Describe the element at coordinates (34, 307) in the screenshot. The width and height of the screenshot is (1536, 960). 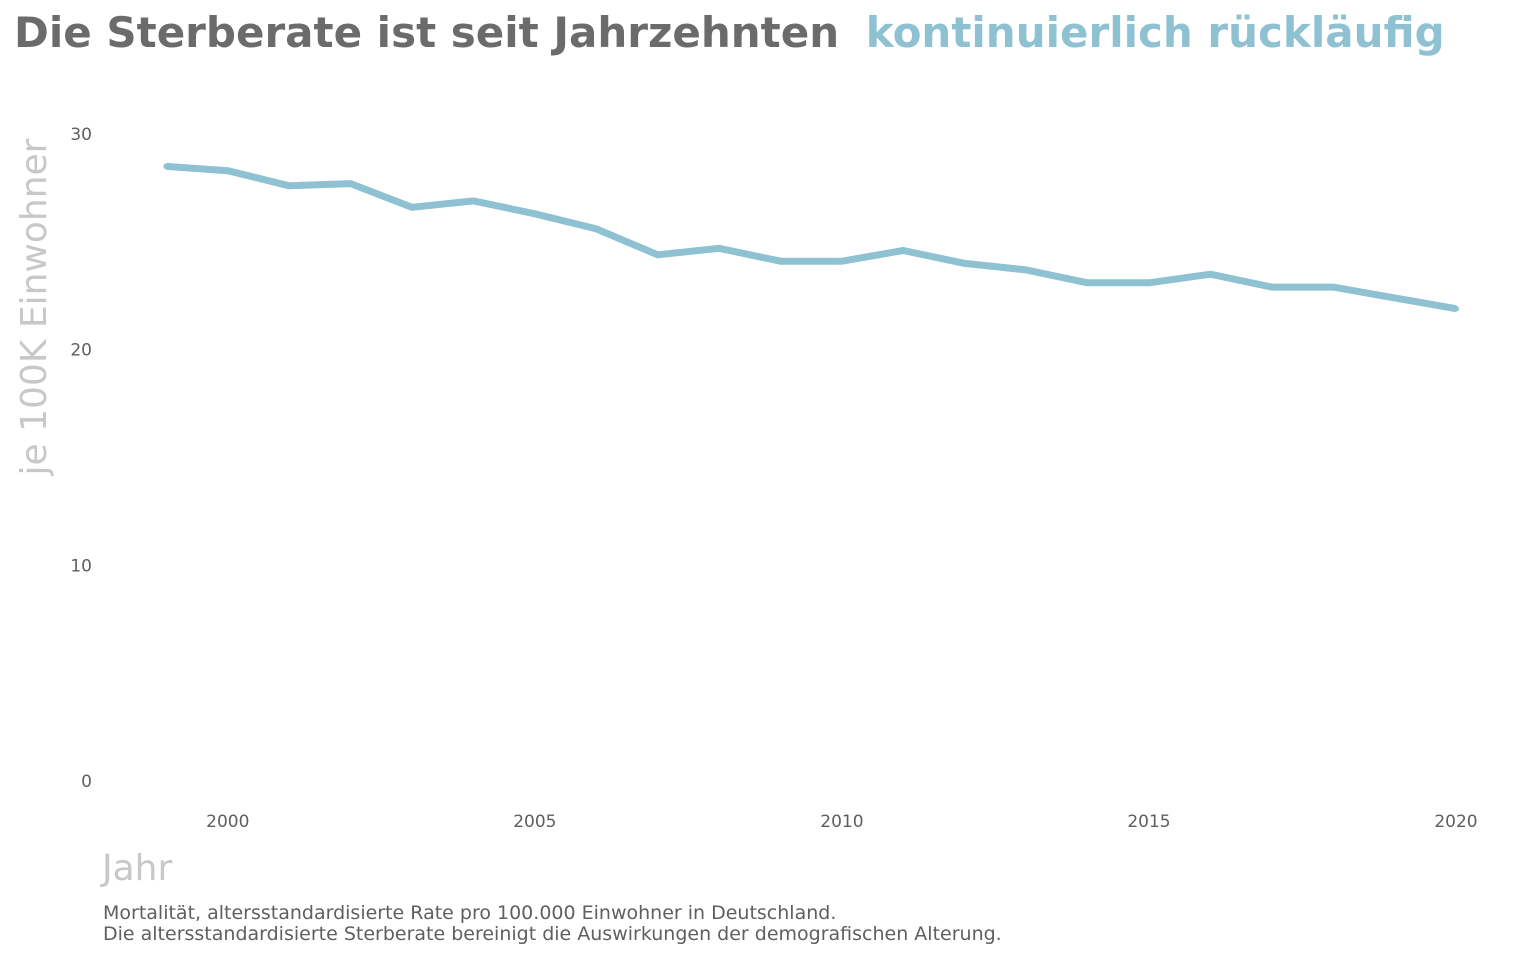
I see `y-axis-title: je 100K Einwohner` at that location.